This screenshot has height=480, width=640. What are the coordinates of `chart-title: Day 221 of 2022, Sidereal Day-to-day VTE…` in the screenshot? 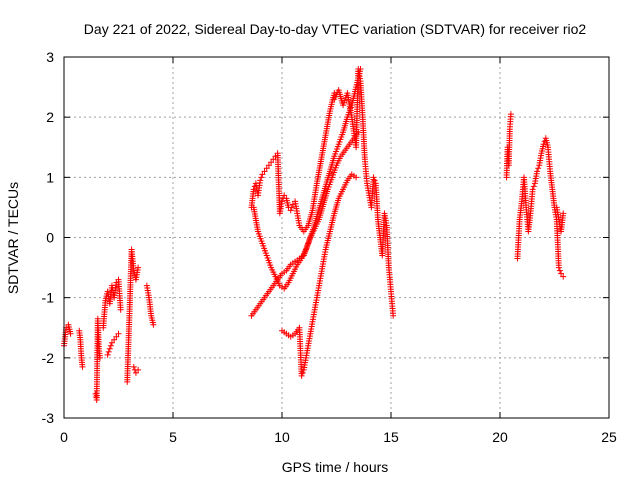 It's located at (335, 29).